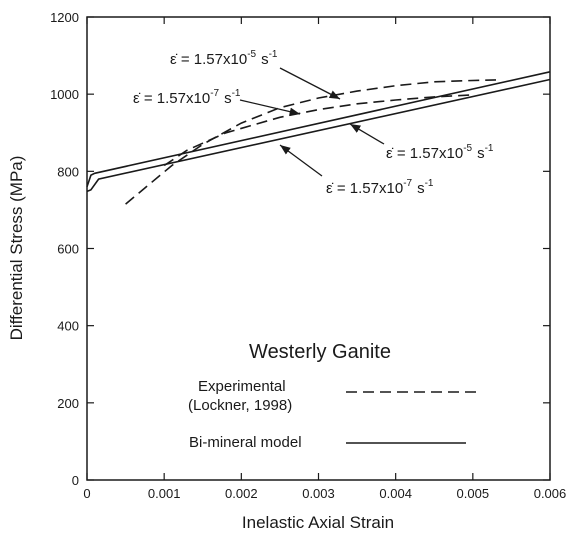 This screenshot has height=540, width=569. Describe the element at coordinates (318, 493) in the screenshot. I see `x-tick-label: 0.003` at that location.